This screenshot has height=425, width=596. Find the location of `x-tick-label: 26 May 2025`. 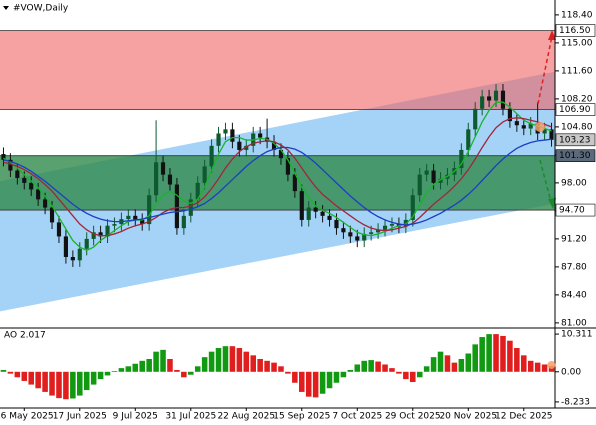

x-tick-label: 26 May 2025 is located at coordinates (27, 417).